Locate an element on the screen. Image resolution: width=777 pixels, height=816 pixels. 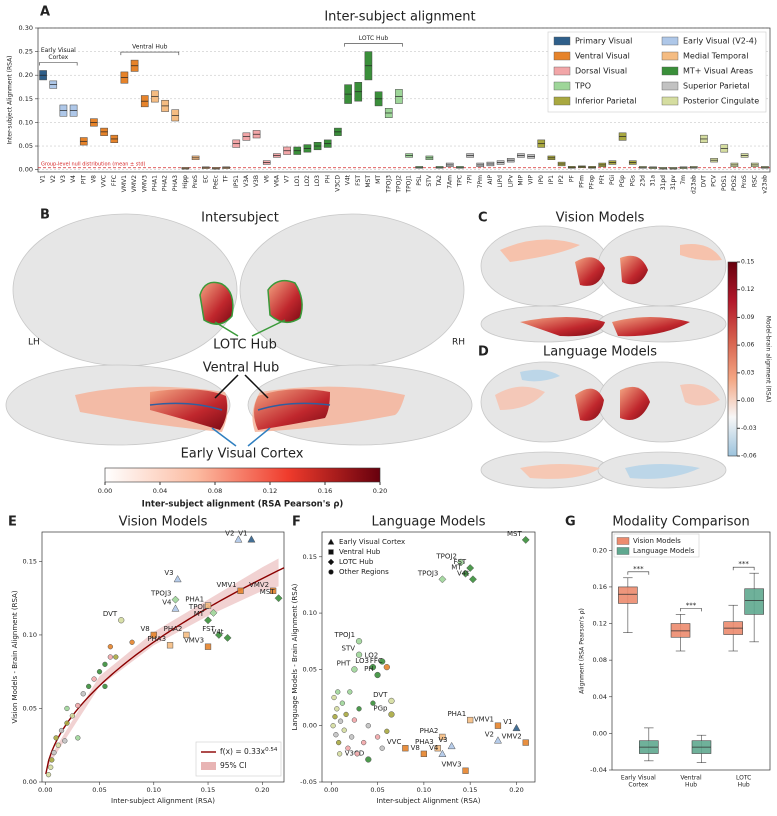
colorbar-tick-label: 0.09 is located at coordinates (748, 317).